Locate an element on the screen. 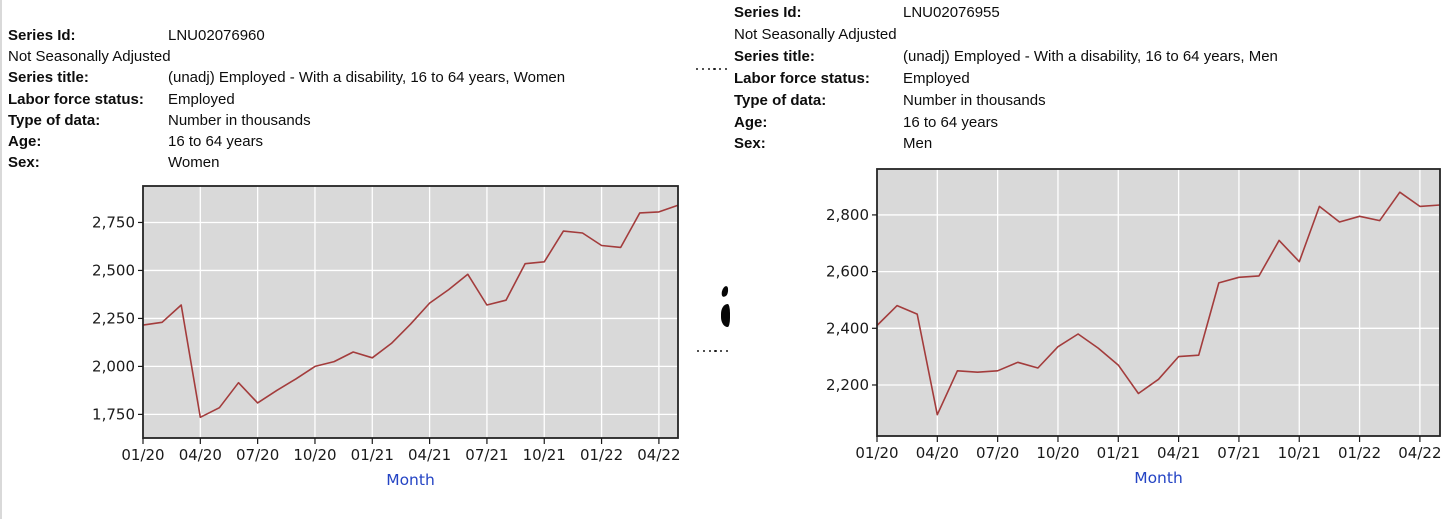  stitch-glyph-small is located at coordinates (725, 291).